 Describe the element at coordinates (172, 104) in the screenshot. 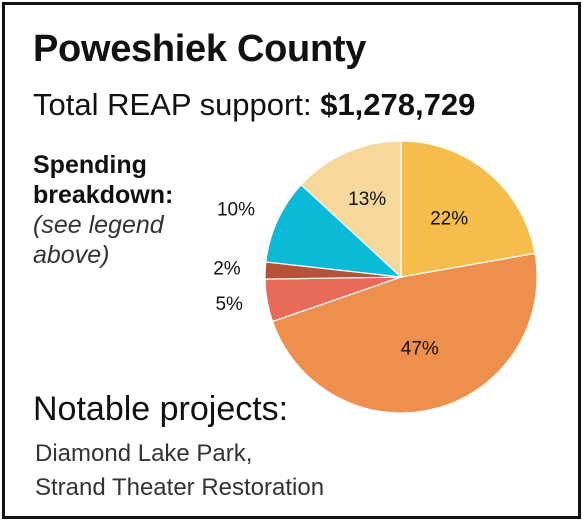

I see `total-label: Total REAP support:` at that location.